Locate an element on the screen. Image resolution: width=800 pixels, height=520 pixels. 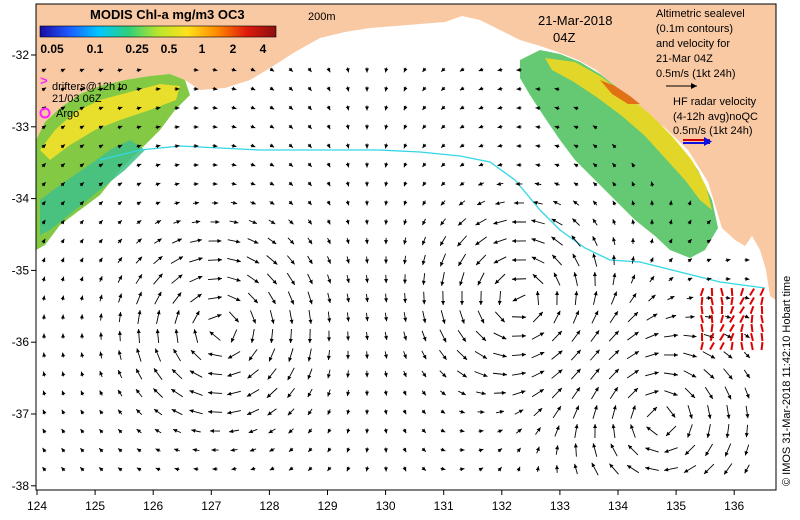
altimetry-line1: Altimetric sealevel is located at coordinates (700, 14).